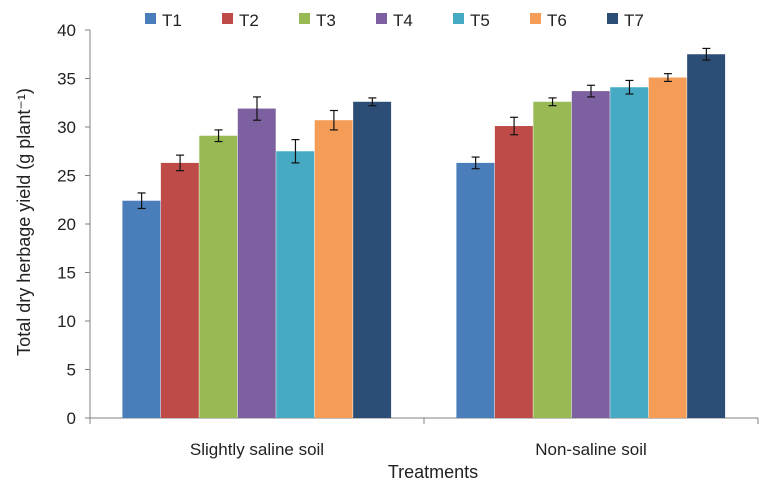 This screenshot has width=769, height=485. Describe the element at coordinates (71, 418) in the screenshot. I see `y-tick-label: 0` at that location.